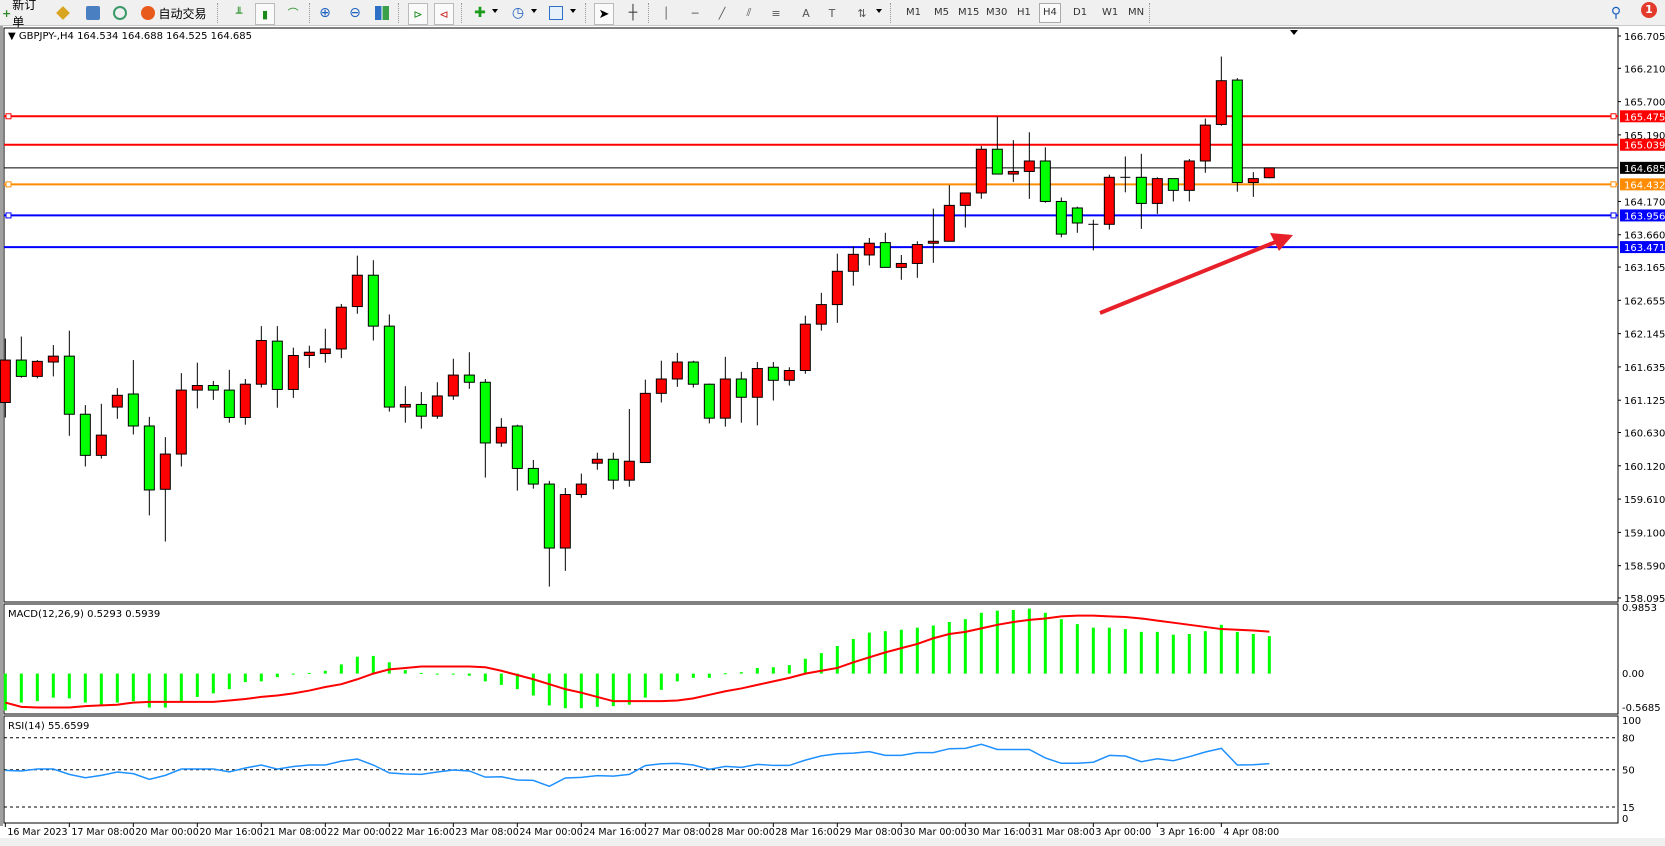 This screenshot has width=1665, height=846. Describe the element at coordinates (695, 13) in the screenshot. I see `horizontal-line-button: ─` at that location.